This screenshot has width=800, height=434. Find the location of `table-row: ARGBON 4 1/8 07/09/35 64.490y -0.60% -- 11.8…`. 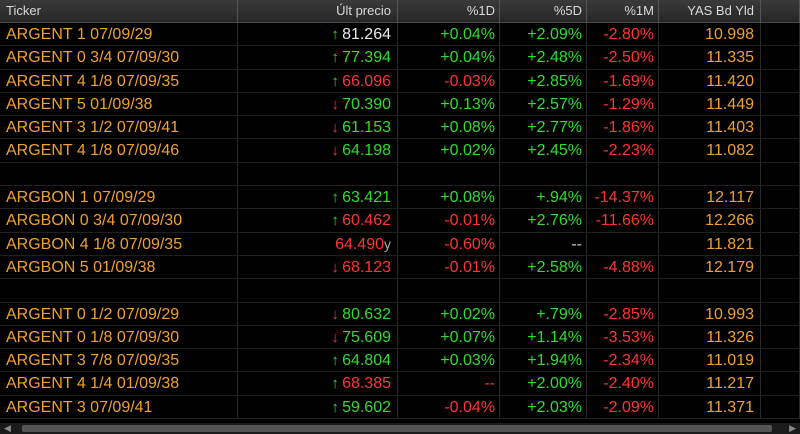

table-row: ARGBON 4 1/8 07/09/35 64.490y -0.60% -- 11.8… is located at coordinates (400, 244).